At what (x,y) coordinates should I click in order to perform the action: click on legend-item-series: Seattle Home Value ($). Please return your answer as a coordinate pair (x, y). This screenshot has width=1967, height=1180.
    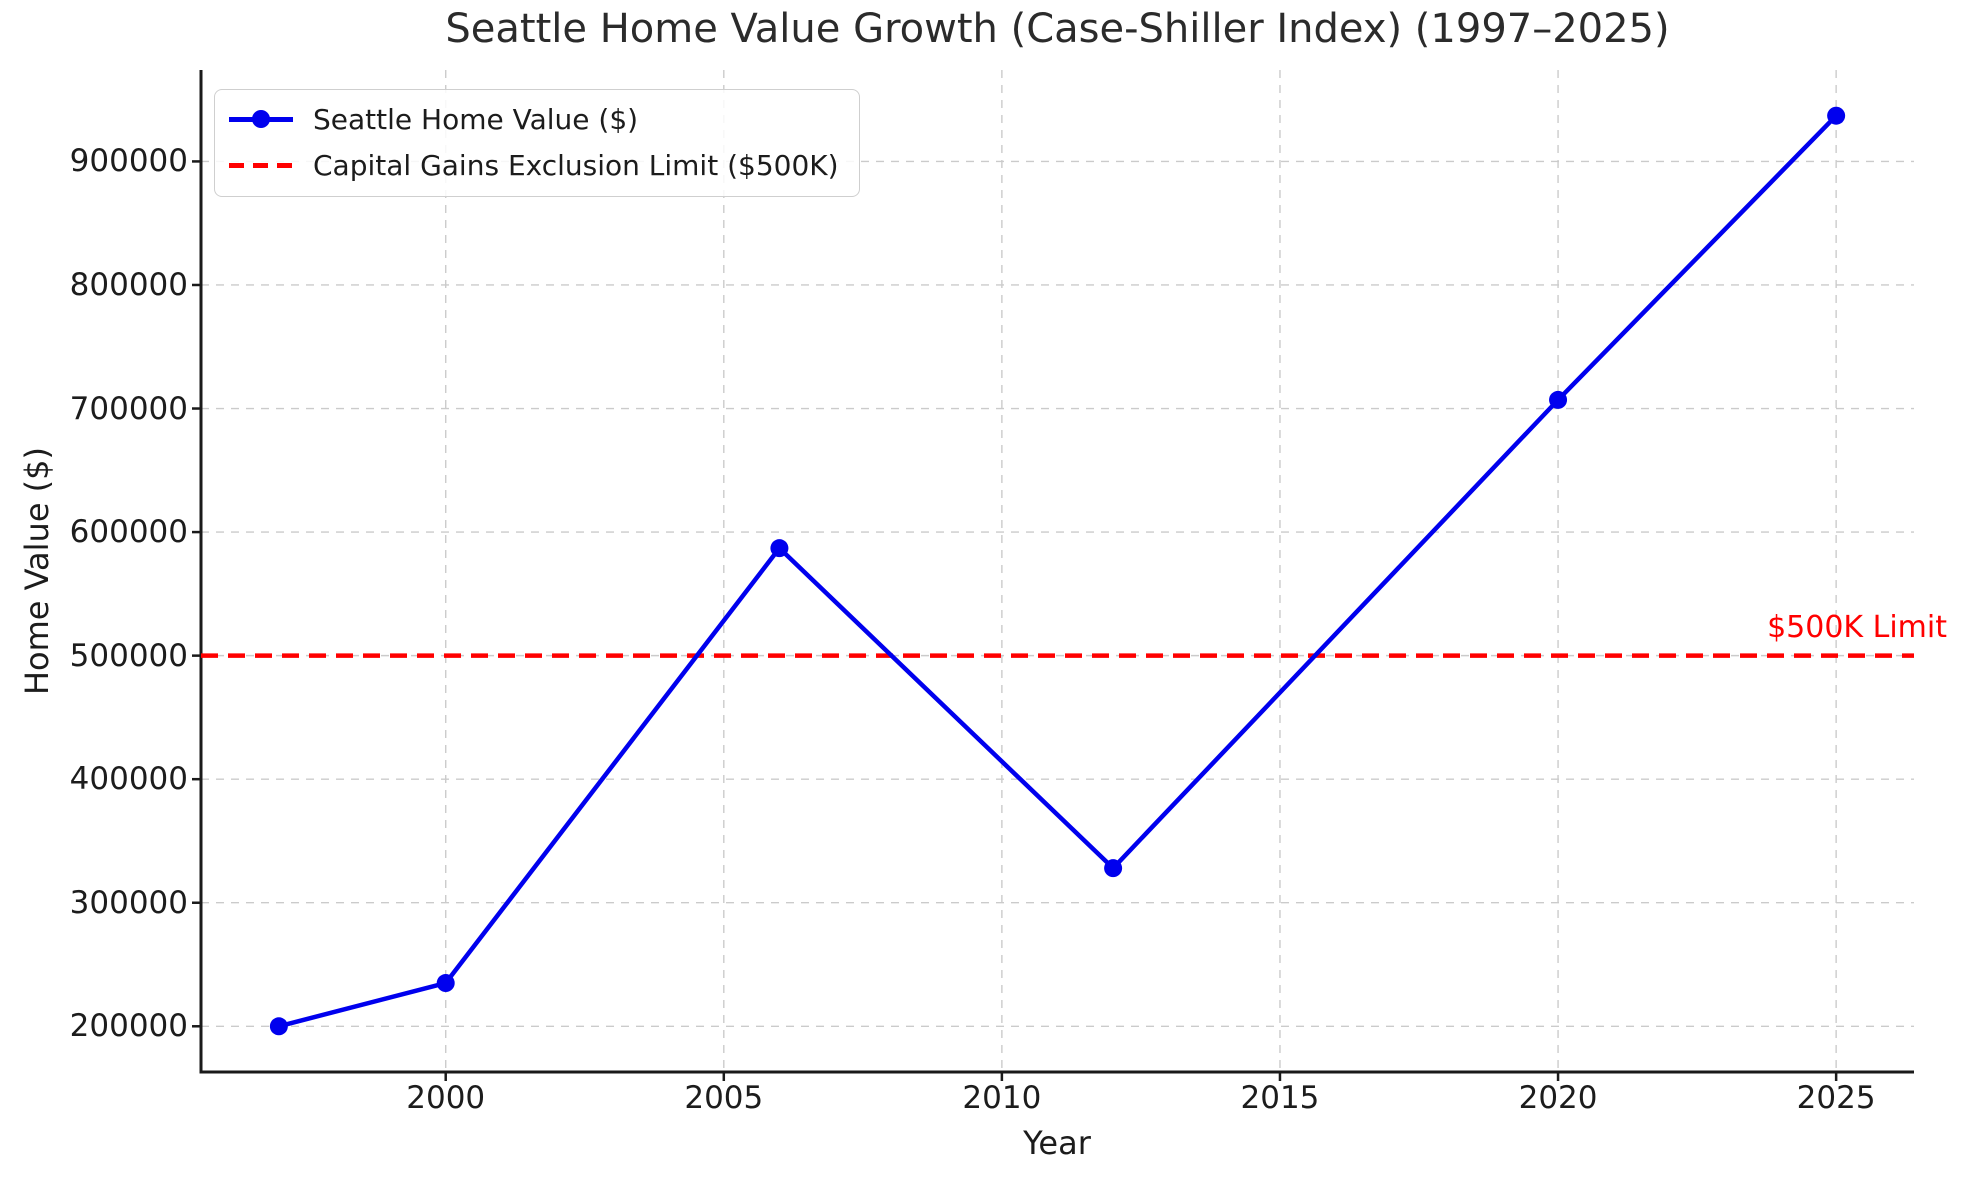
    Looking at the image, I should click on (534, 119).